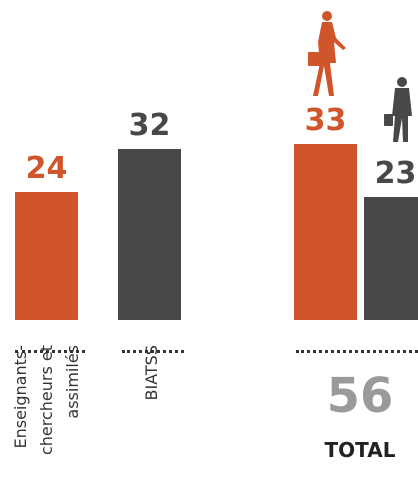  I want to click on man-icon, so click(398, 109).